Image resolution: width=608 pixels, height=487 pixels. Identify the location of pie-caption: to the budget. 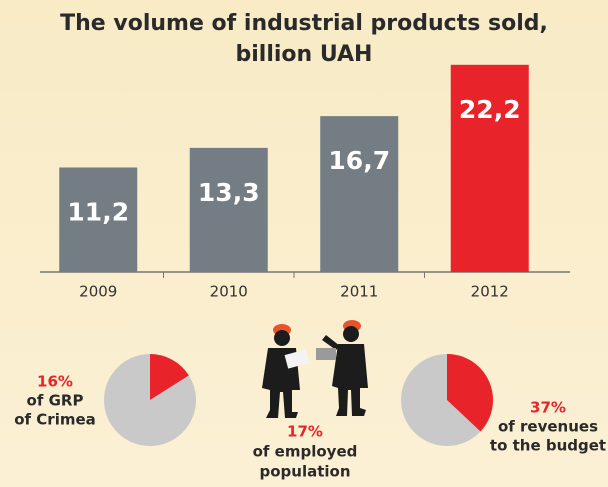
(548, 446).